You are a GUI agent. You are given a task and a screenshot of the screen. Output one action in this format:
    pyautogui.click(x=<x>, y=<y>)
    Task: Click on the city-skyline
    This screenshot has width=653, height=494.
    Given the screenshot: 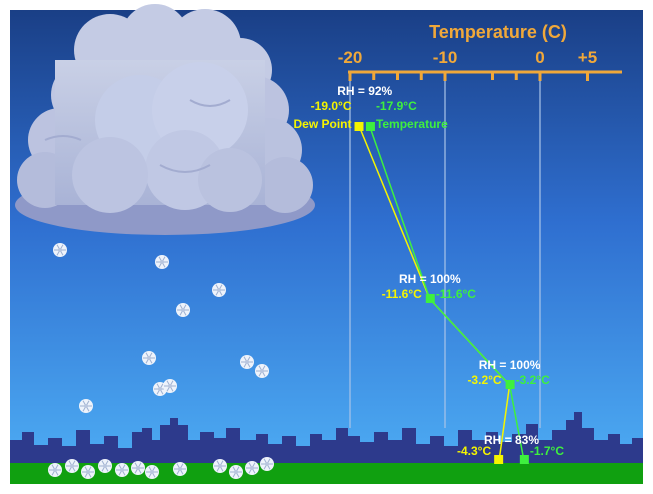 What is the action you would take?
    pyautogui.click(x=326, y=441)
    